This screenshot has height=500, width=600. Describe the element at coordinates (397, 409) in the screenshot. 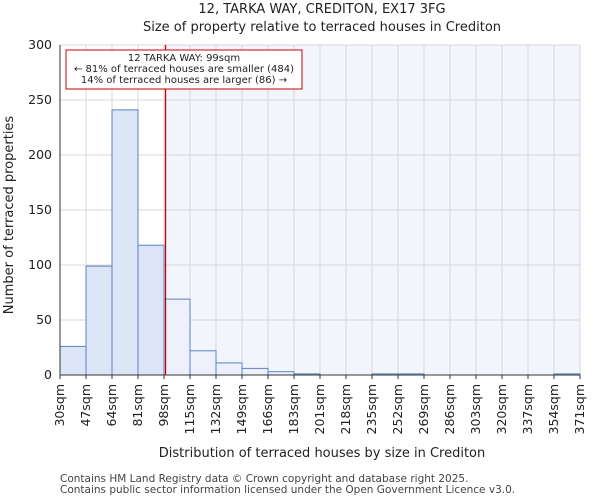

I see `x-tick-label: 252sqm` at that location.